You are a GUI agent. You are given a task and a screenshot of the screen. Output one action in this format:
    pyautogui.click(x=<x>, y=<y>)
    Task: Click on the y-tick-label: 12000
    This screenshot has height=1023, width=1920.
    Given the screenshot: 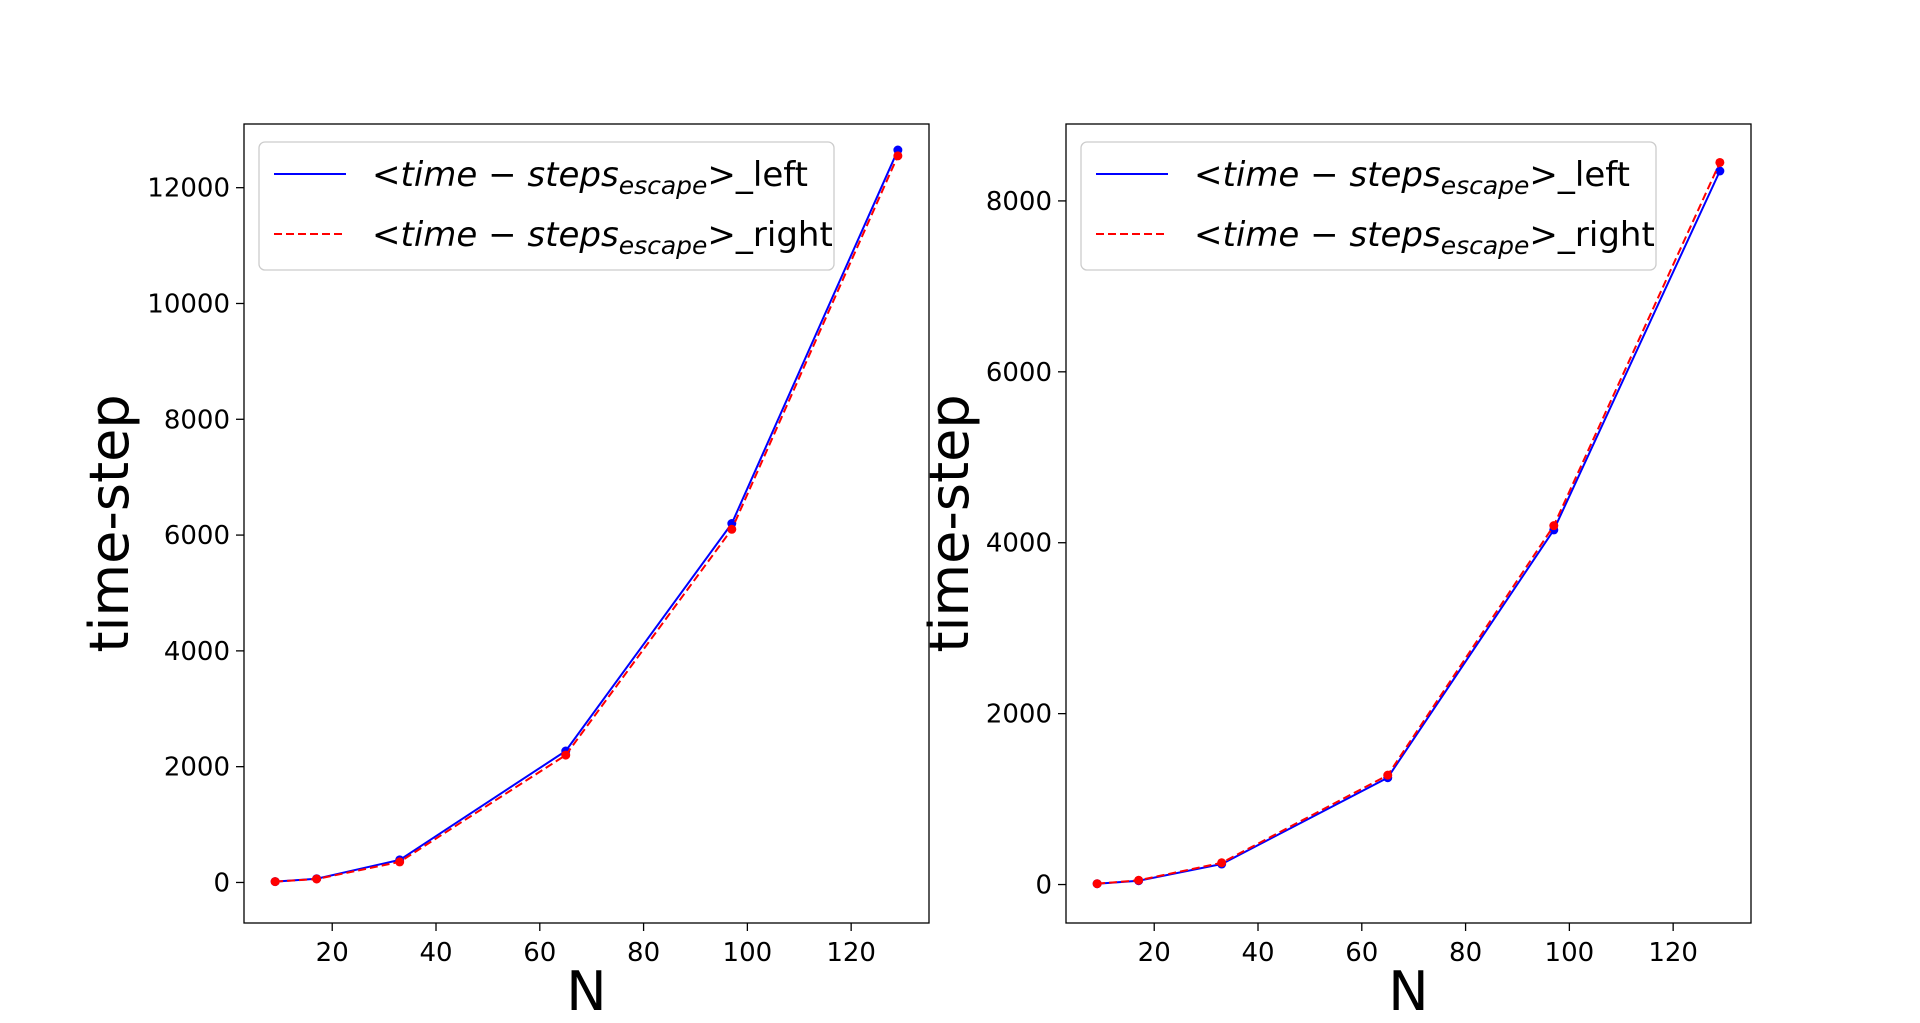 What is the action you would take?
    pyautogui.click(x=188, y=189)
    